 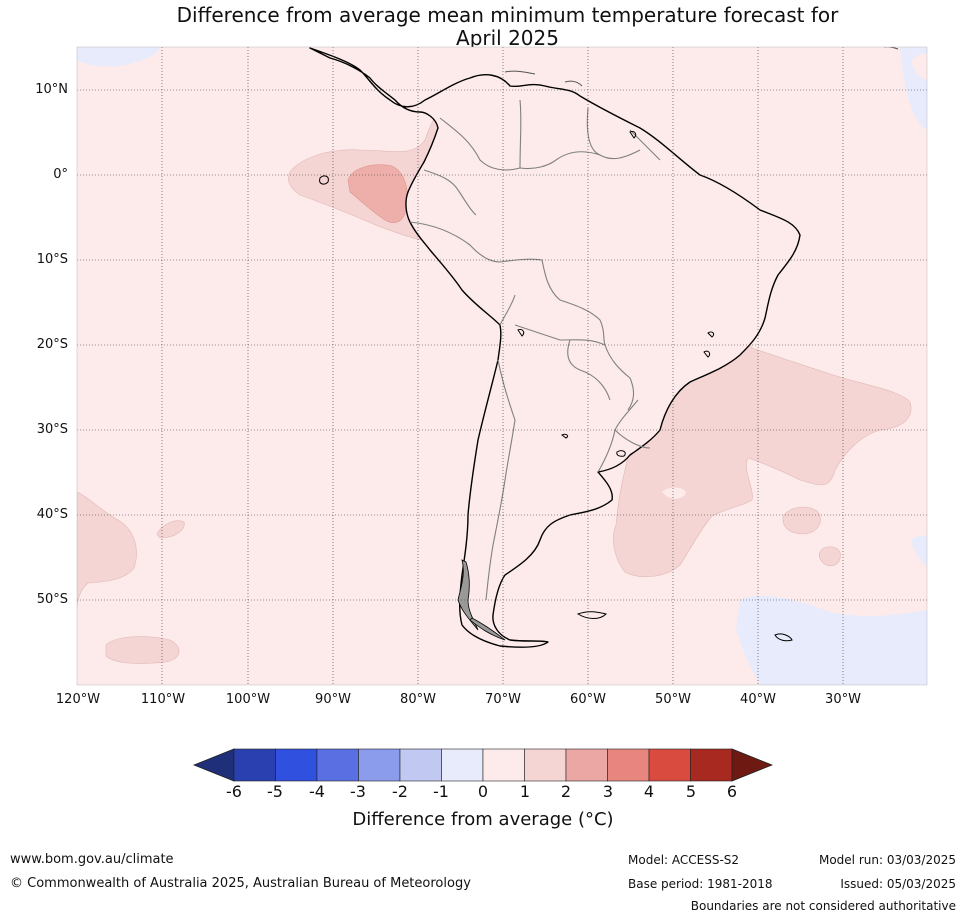 What do you see at coordinates (674, 493) in the screenshot?
I see `atlantic-hole-small` at bounding box center [674, 493].